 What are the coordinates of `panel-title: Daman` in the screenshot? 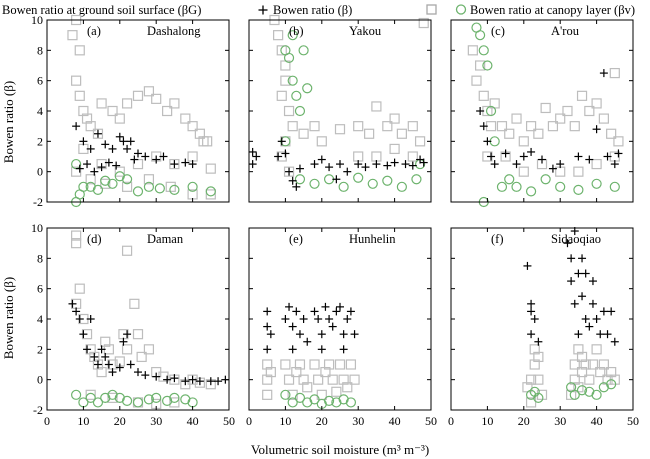 It's located at (165, 239).